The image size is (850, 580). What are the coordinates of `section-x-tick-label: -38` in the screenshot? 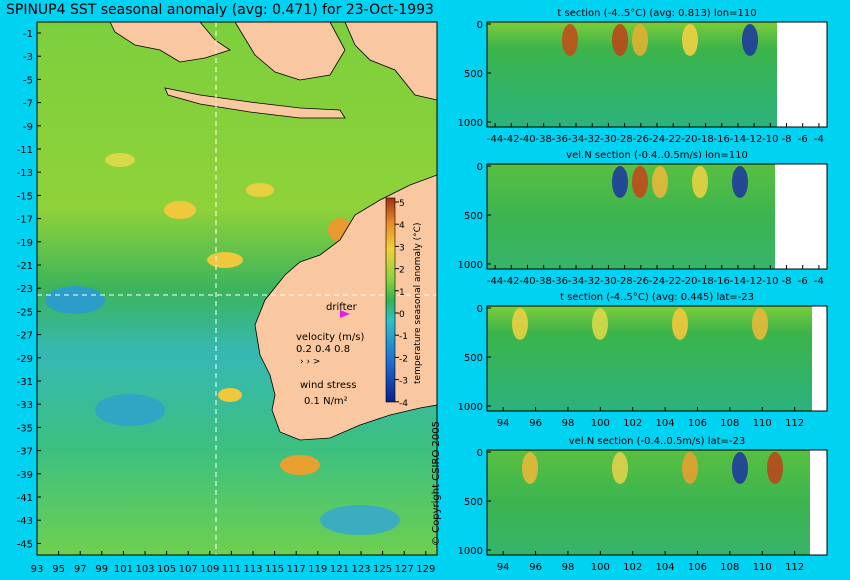 It's located at (543, 281).